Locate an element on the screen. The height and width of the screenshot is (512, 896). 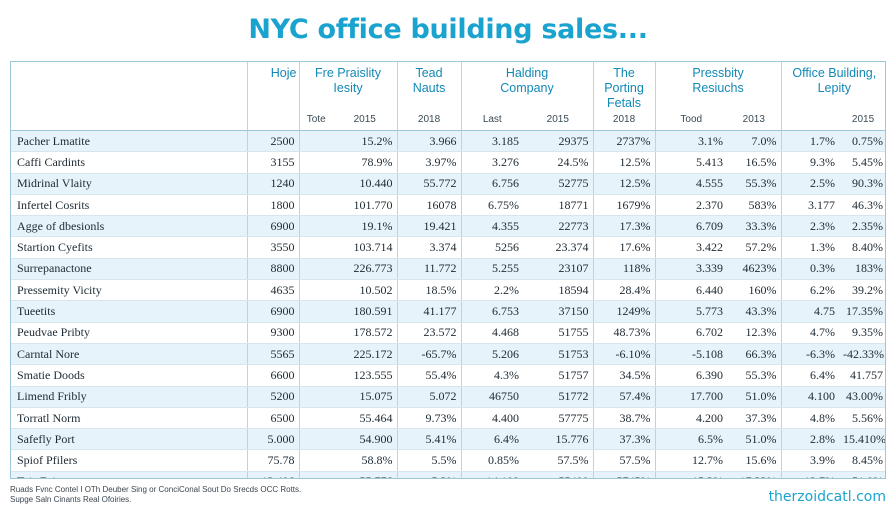
table-cell: 4.200 is located at coordinates (691, 418).